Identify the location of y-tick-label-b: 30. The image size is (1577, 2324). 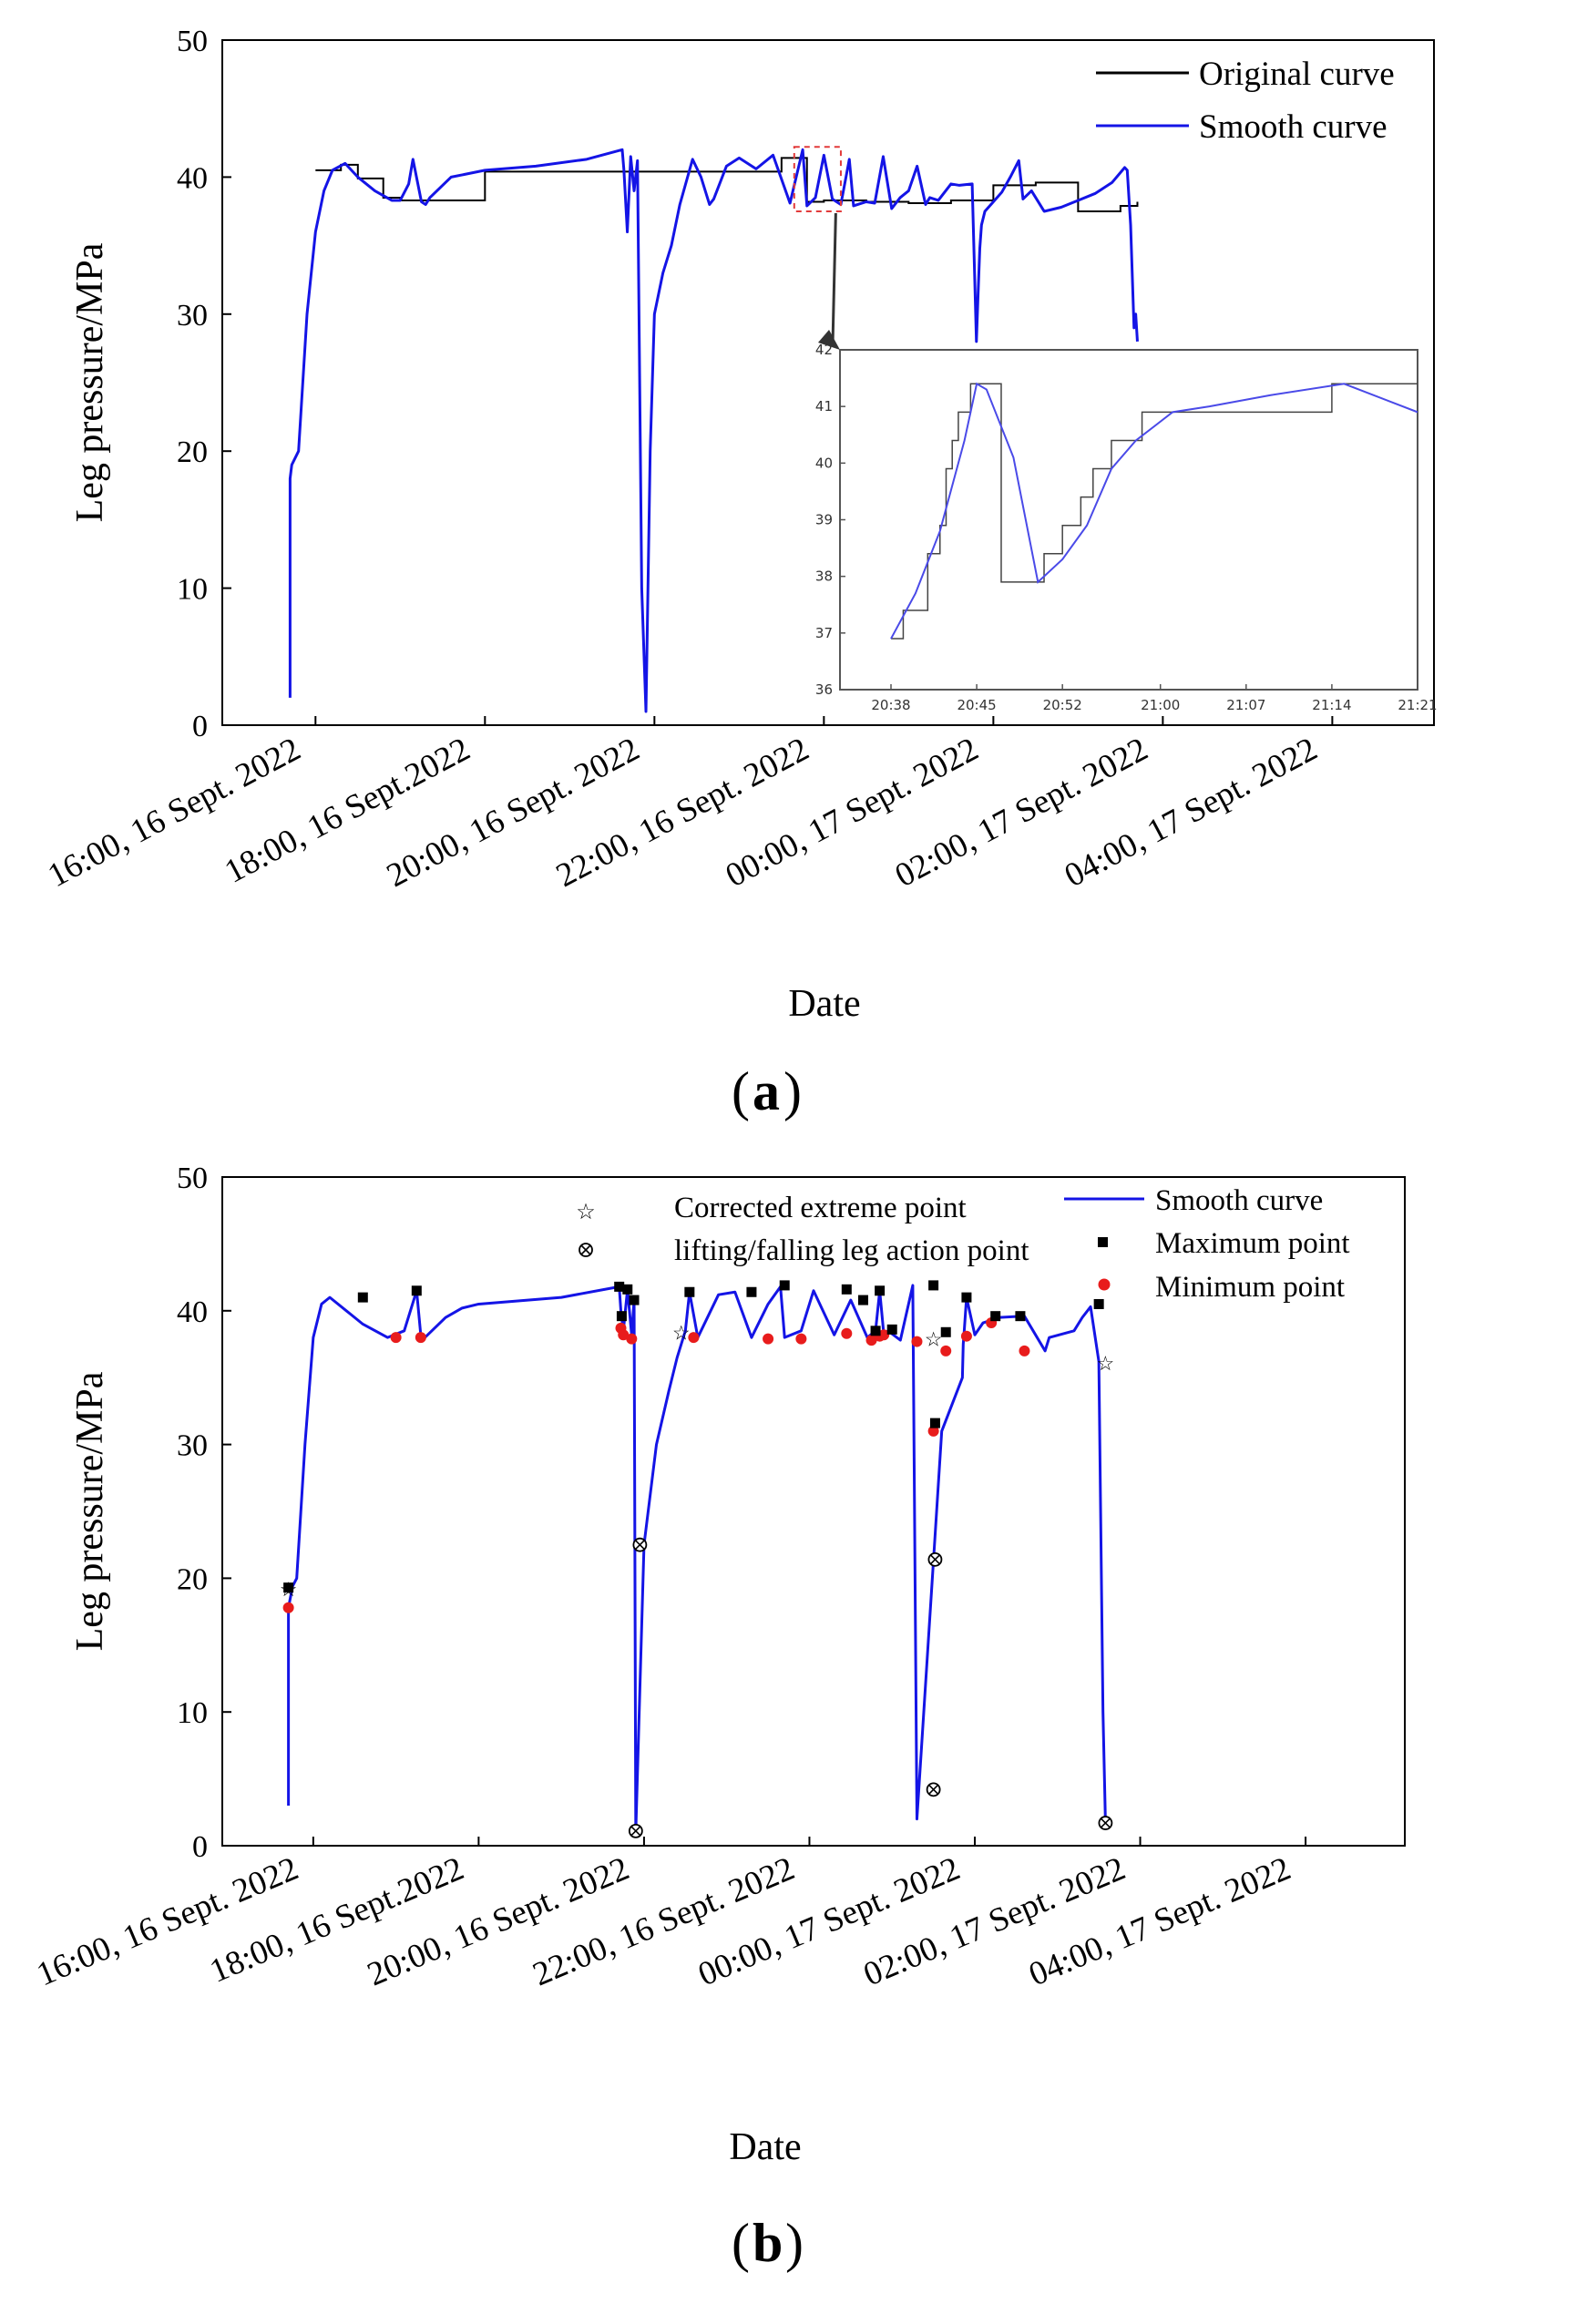
(192, 1446).